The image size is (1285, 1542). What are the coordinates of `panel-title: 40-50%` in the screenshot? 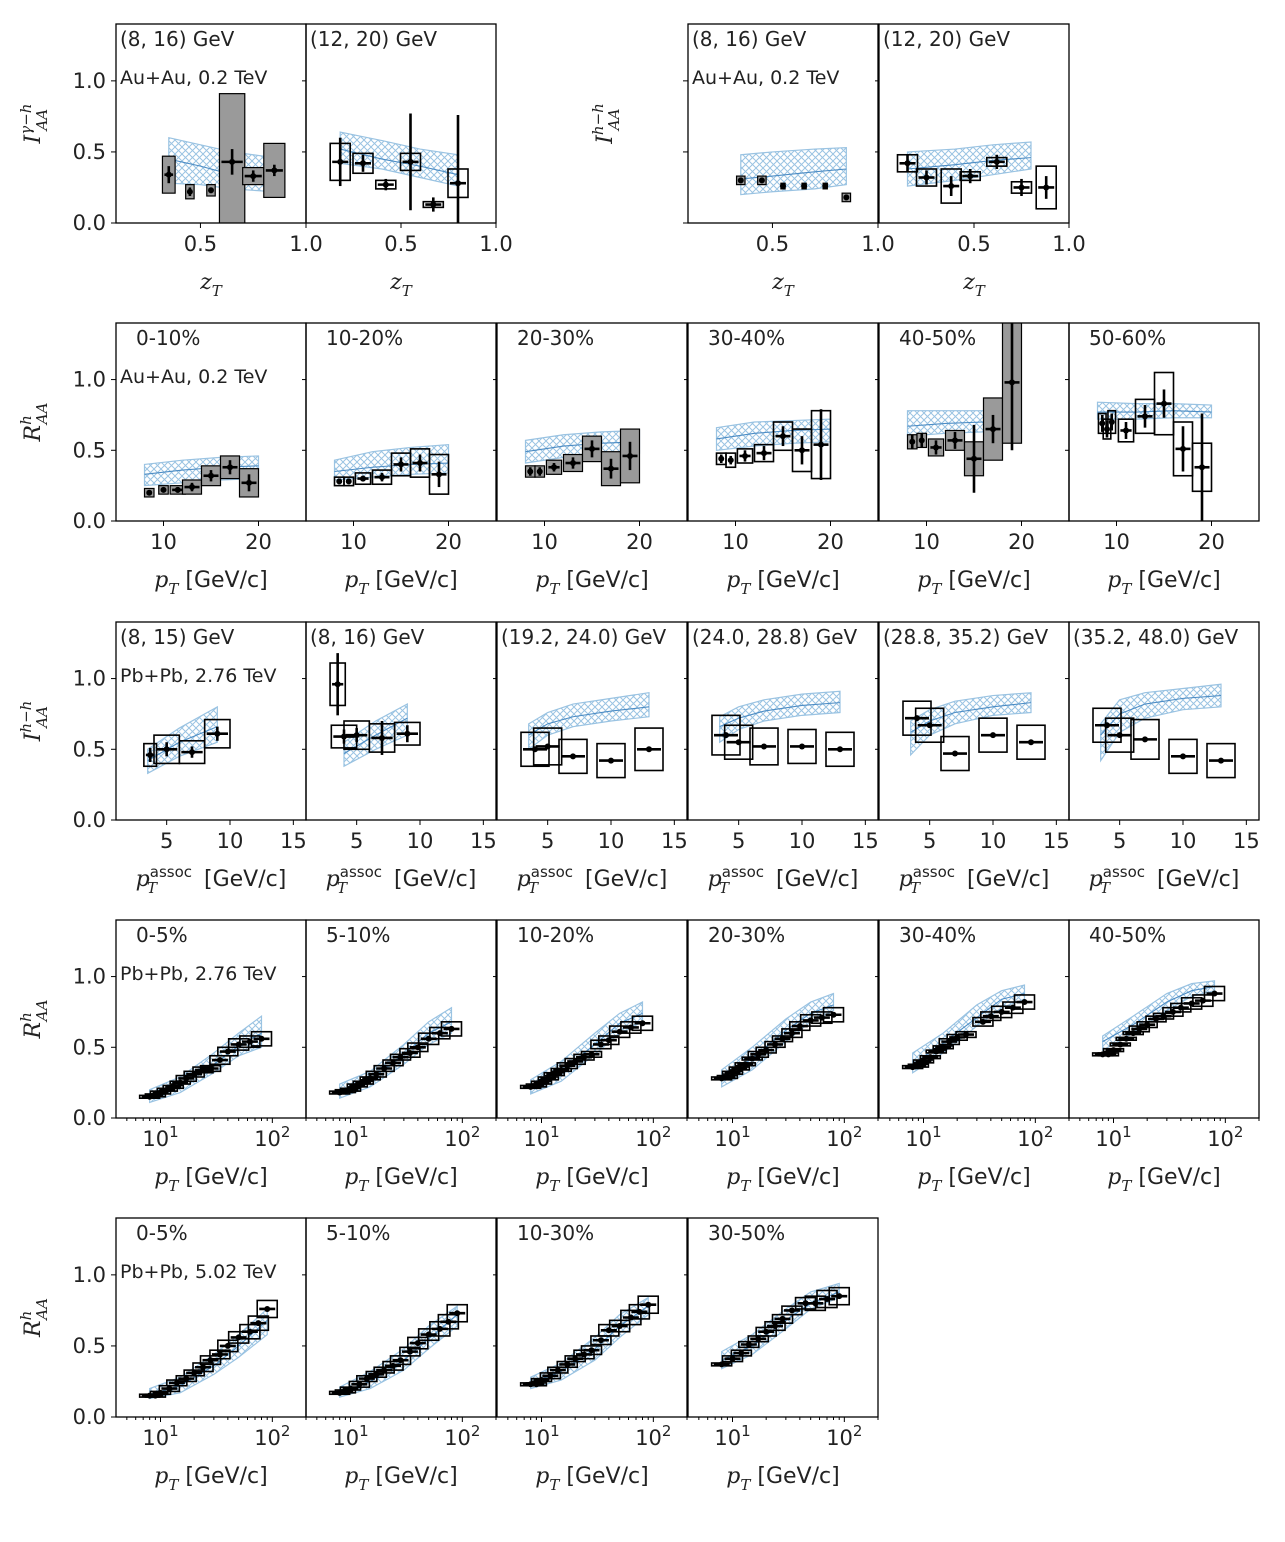 It's located at (937, 338).